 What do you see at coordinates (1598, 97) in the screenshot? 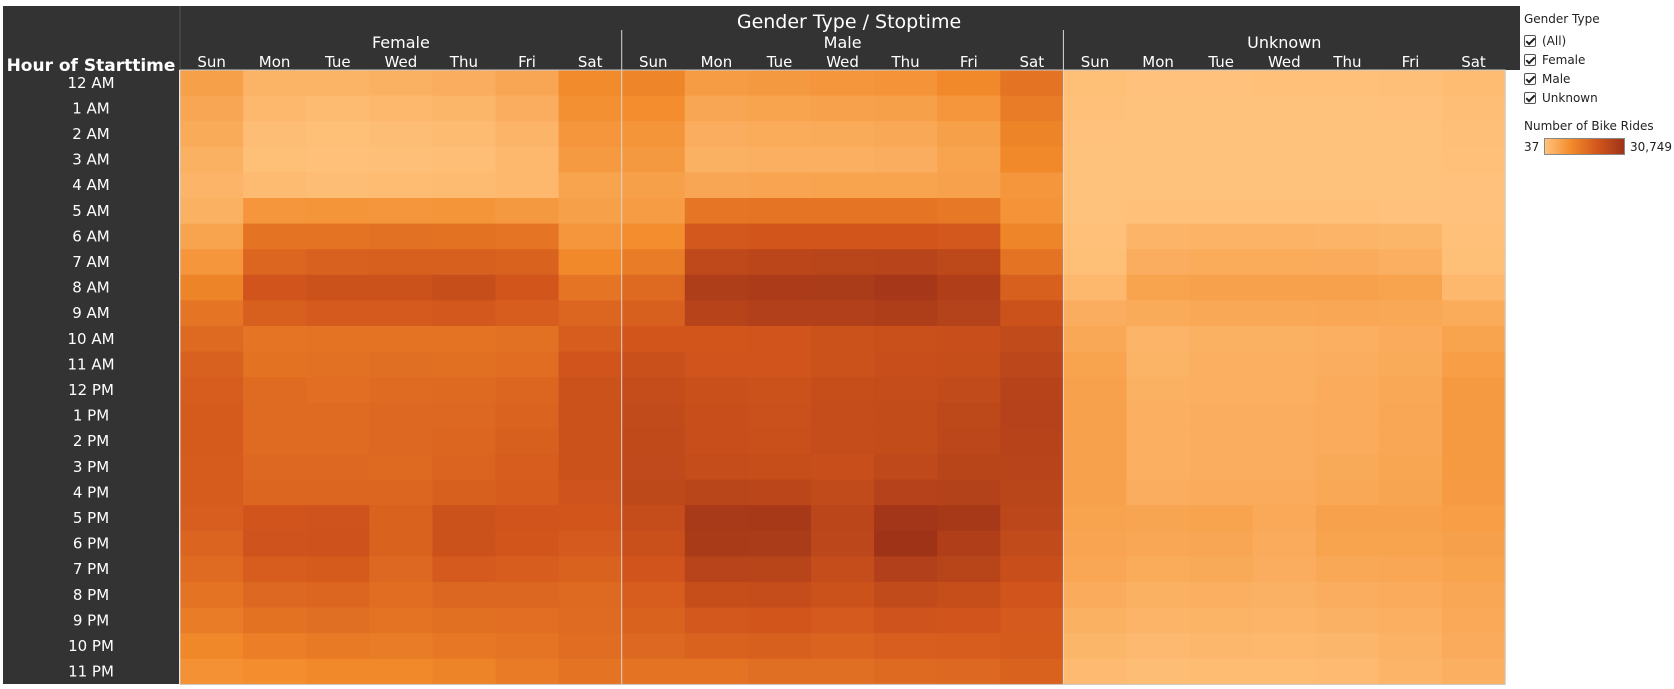
I see `filter-option-unknown: Unknown` at bounding box center [1598, 97].